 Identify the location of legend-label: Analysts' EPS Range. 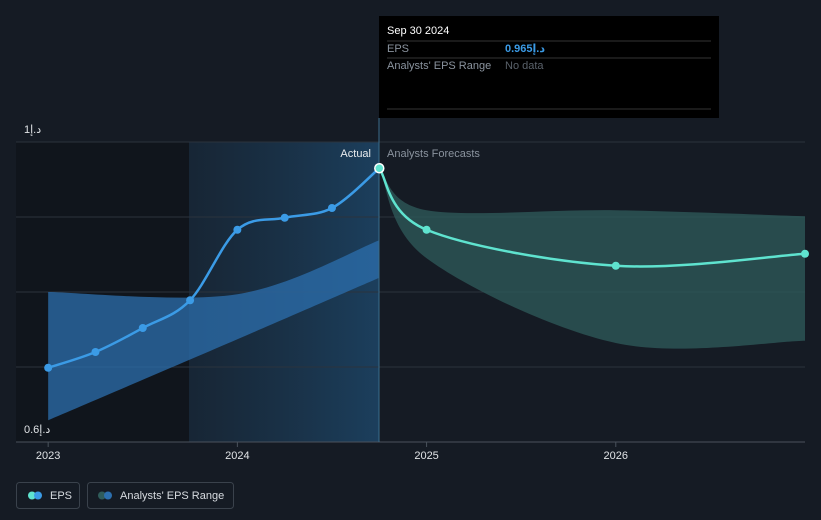
(172, 496).